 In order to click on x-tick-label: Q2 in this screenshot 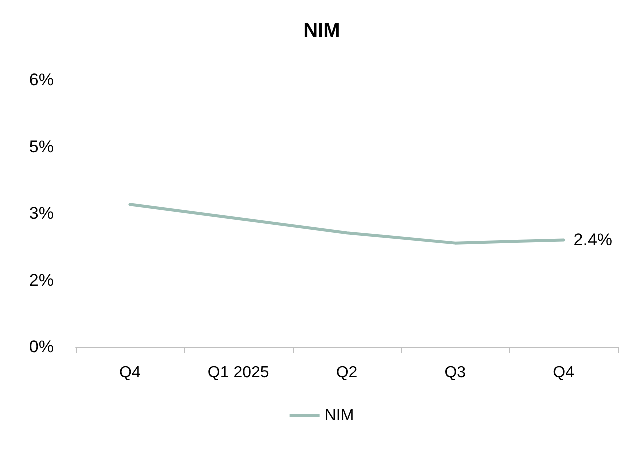, I will do `click(347, 373)`.